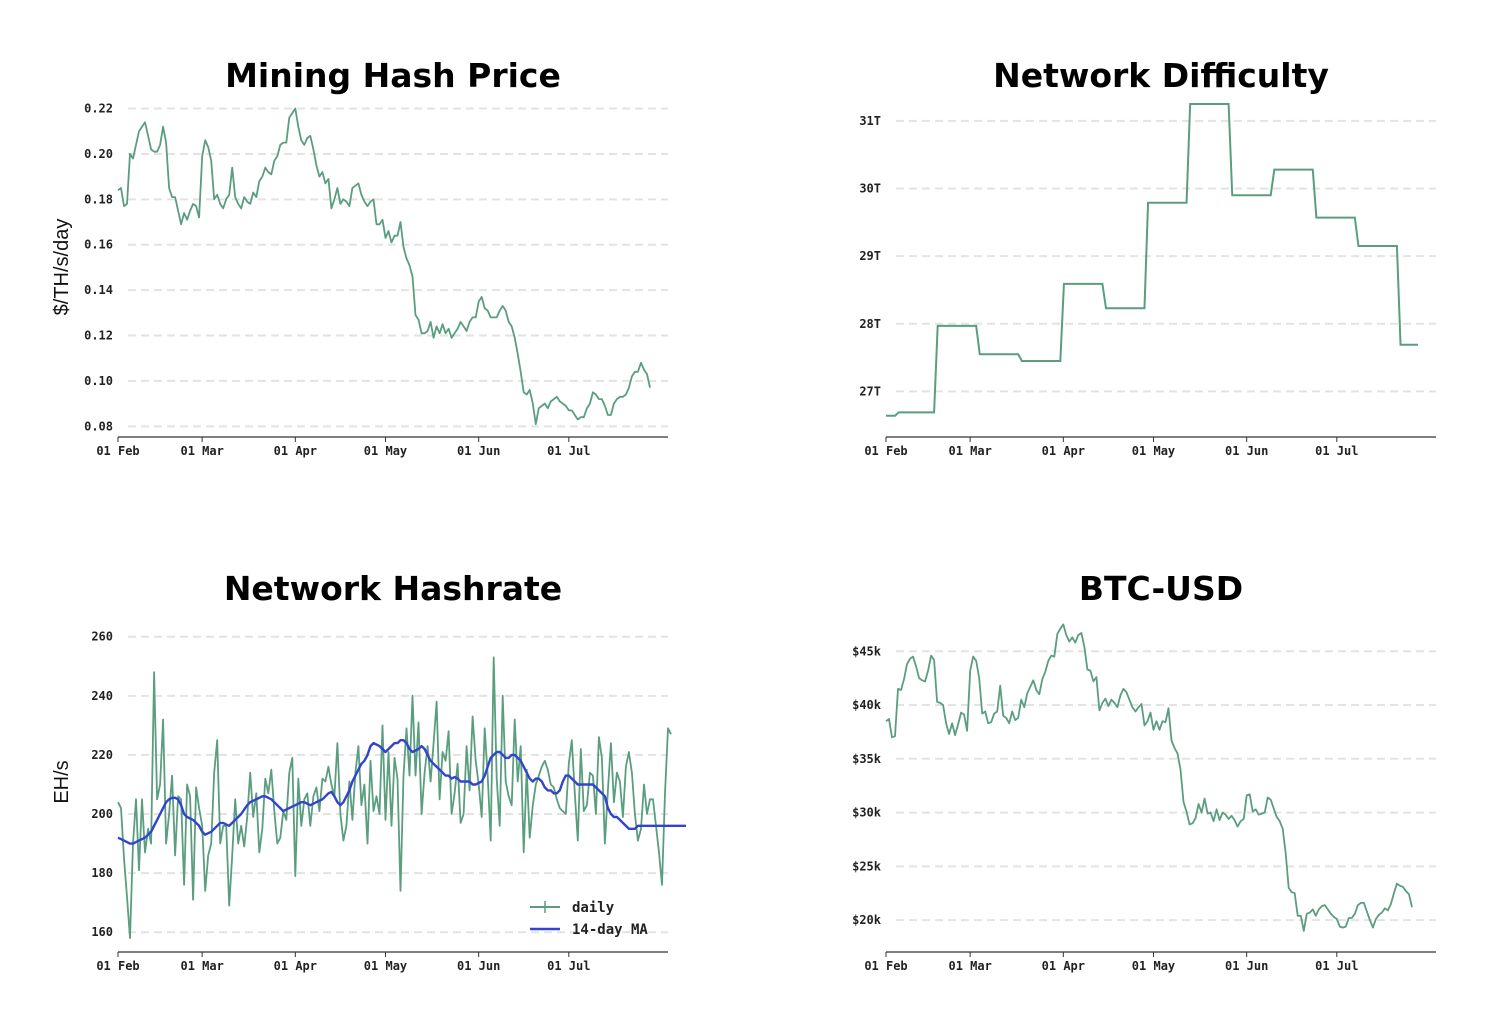  Describe the element at coordinates (885, 451) in the screenshot. I see `difficulty-xtick-label: 01 Feb` at that location.